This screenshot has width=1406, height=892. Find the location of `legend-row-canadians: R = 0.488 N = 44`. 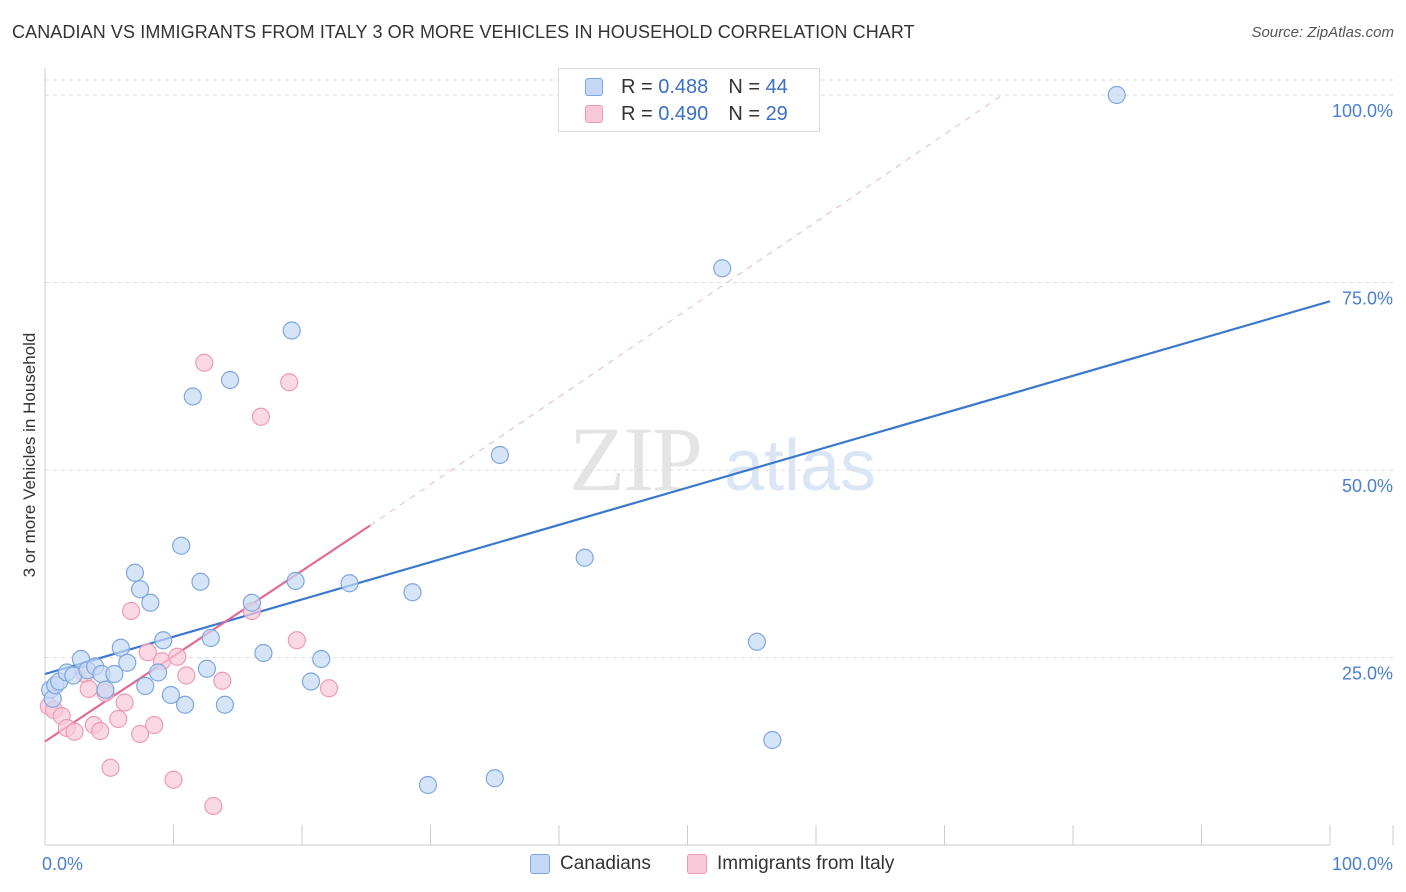

legend-row-canadians: R = 0.488 N = 44 is located at coordinates (686, 87).